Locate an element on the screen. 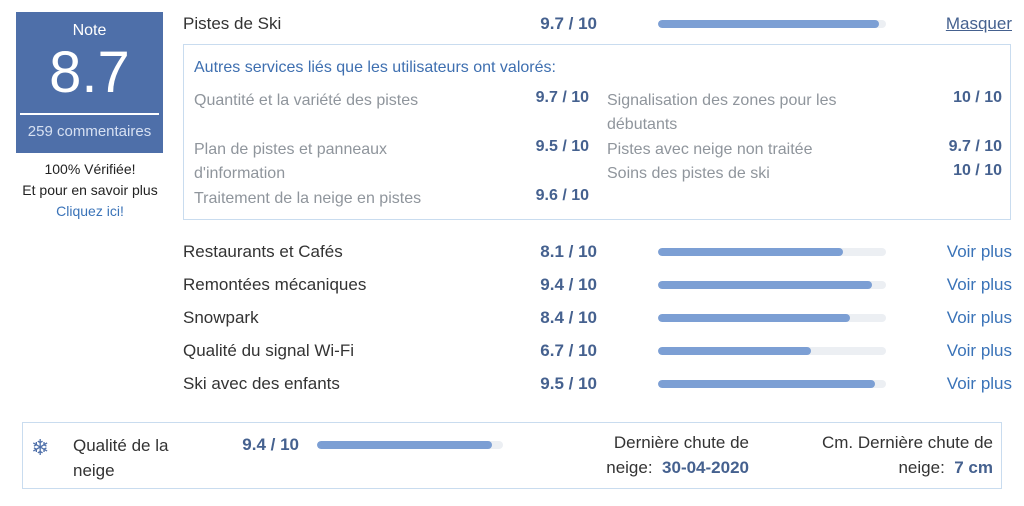 The width and height of the screenshot is (1024, 506). main-criterion-label: Pistes de Ski is located at coordinates (232, 23).